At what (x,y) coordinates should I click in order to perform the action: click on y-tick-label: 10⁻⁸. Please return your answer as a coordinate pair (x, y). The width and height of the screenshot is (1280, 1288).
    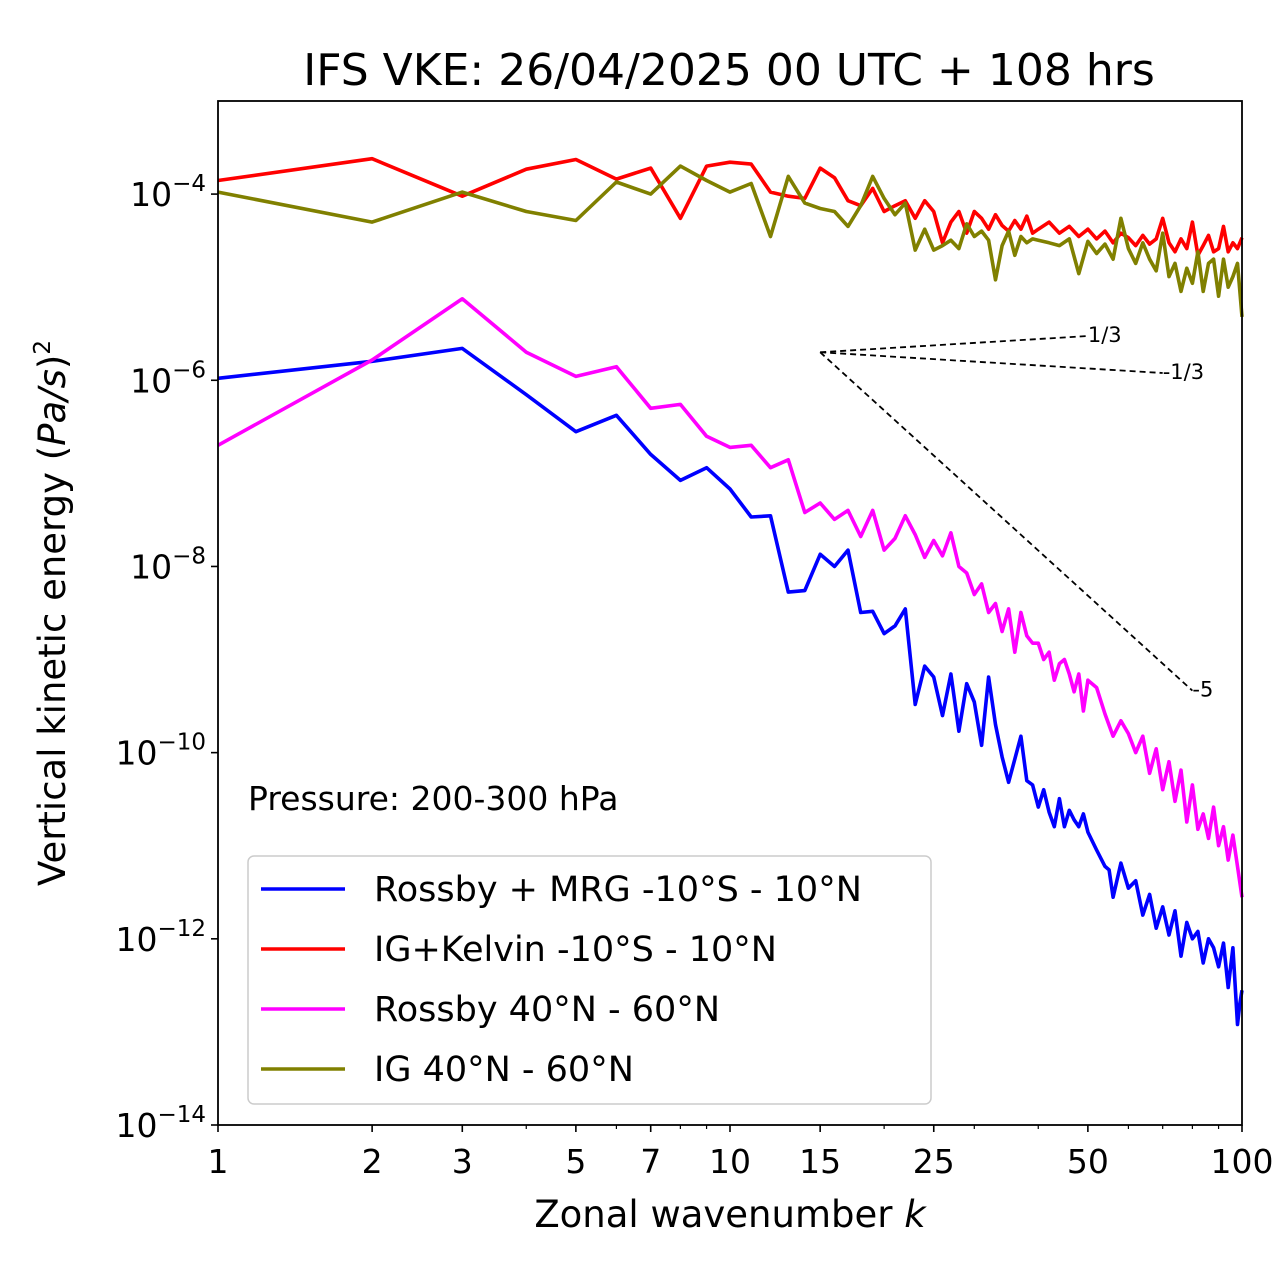
    Looking at the image, I should click on (168, 564).